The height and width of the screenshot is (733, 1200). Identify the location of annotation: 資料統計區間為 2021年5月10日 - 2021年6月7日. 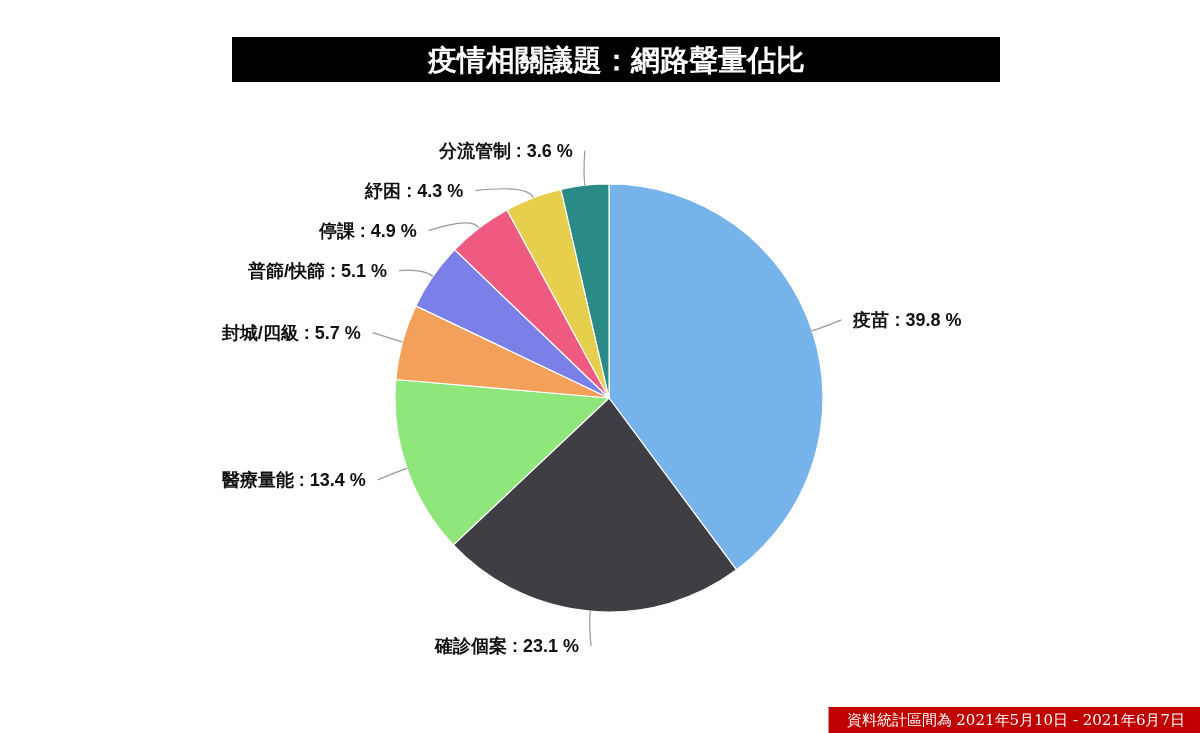
(1015, 720).